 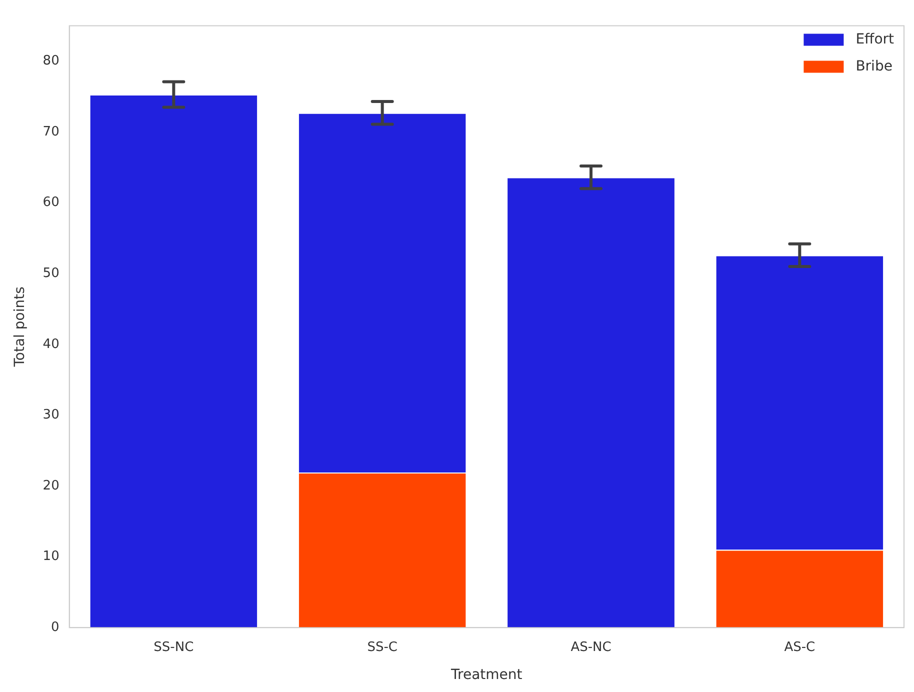 I want to click on x-tick-label: AS-NC, so click(x=591, y=647).